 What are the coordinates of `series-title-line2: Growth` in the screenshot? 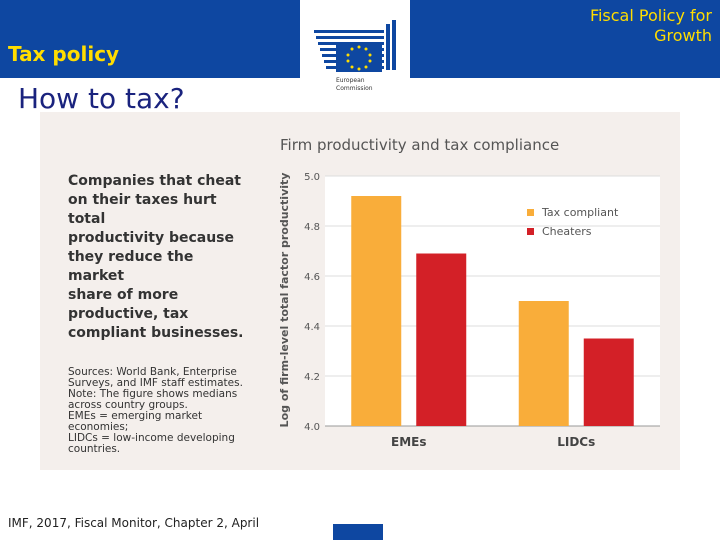 It's located at (683, 35).